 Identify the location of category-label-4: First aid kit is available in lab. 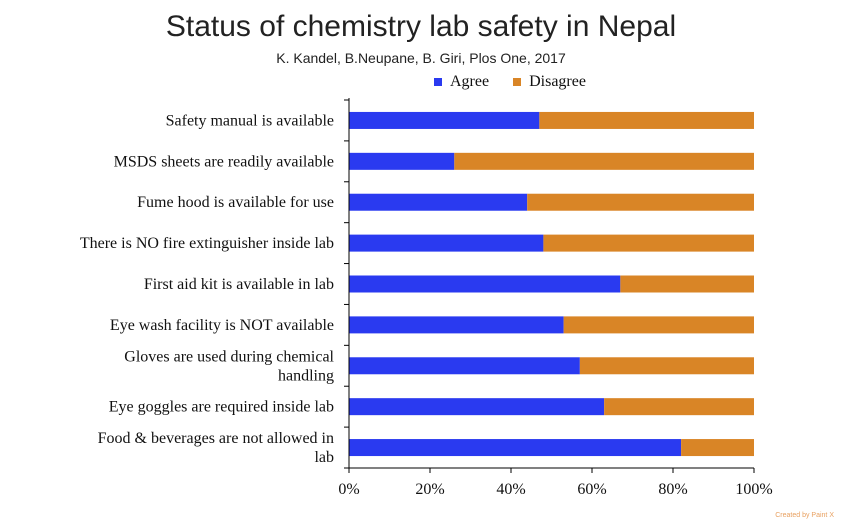
(239, 284).